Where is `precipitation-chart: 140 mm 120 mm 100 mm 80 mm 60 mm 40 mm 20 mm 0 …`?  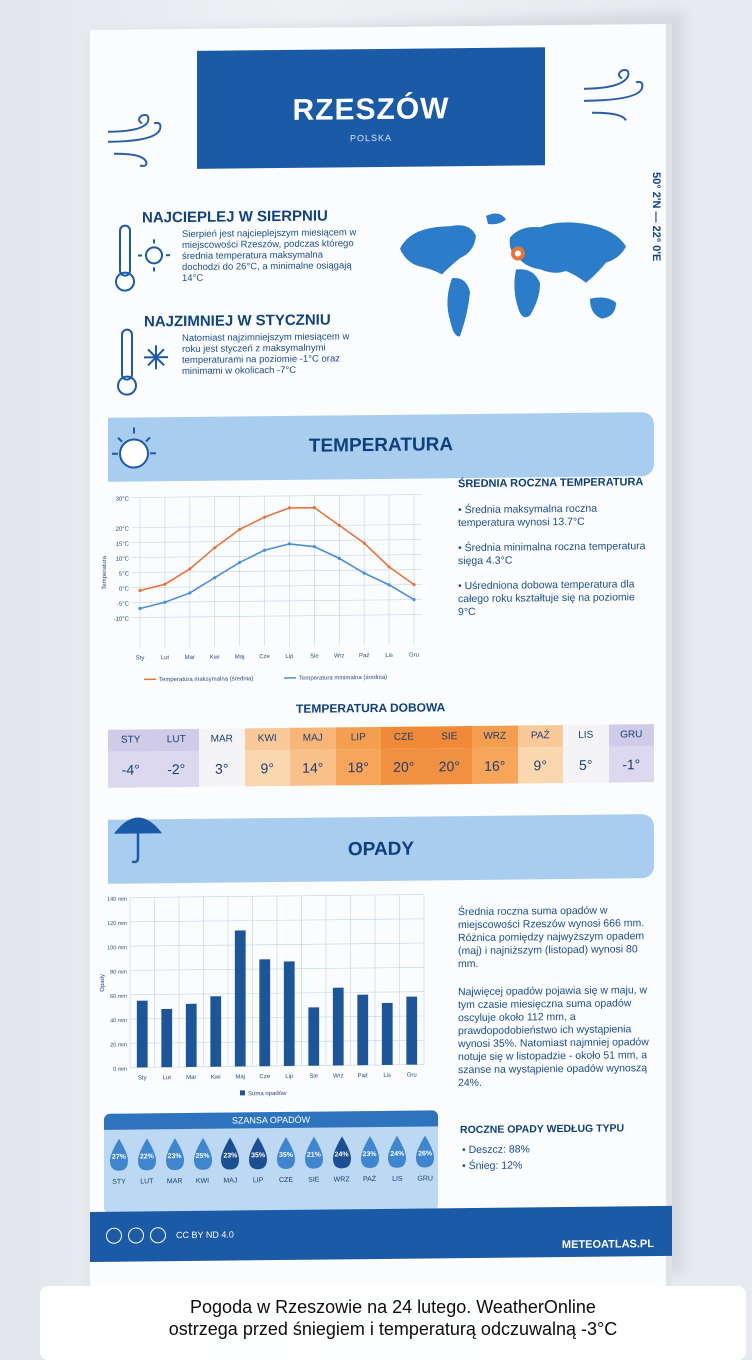
precipitation-chart: 140 mm 120 mm 100 mm 80 mm 60 mm 40 mm 20 mm 0 … is located at coordinates (262, 995).